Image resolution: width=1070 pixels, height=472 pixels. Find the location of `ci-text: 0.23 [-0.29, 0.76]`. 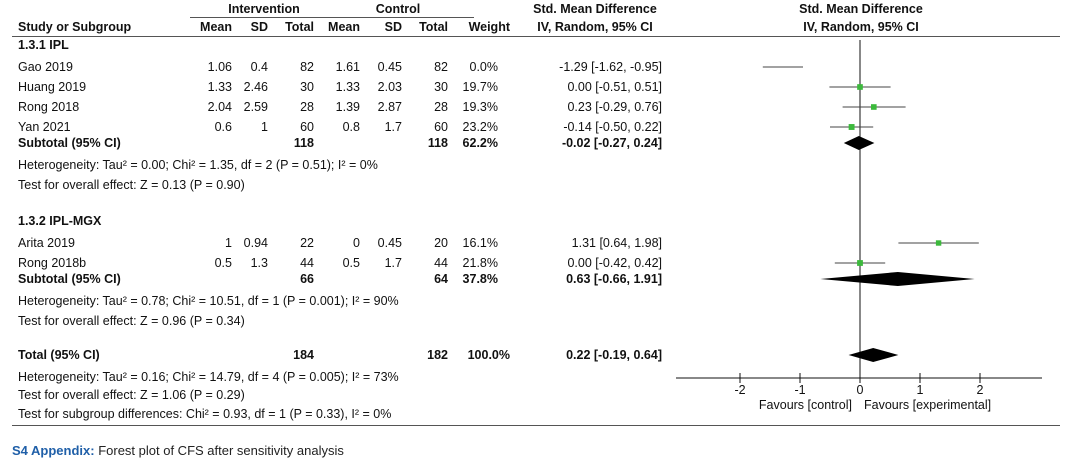

ci-text: 0.23 [-0.29, 0.76] is located at coordinates (614, 107).